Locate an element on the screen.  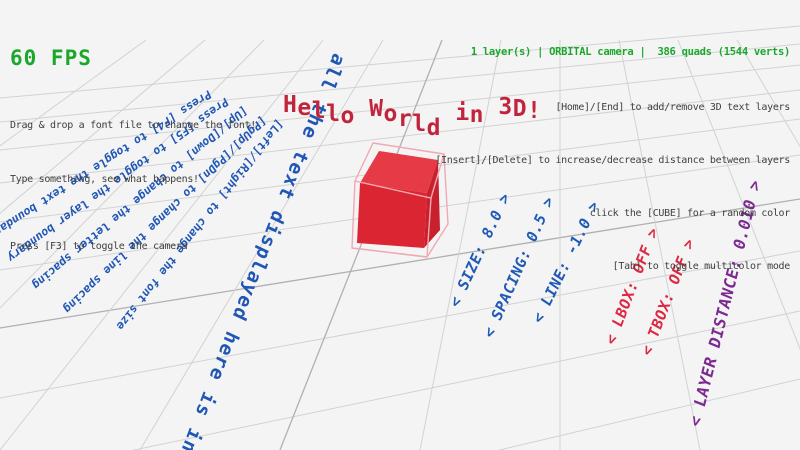
cube-top-face is located at coordinates (399, 172).